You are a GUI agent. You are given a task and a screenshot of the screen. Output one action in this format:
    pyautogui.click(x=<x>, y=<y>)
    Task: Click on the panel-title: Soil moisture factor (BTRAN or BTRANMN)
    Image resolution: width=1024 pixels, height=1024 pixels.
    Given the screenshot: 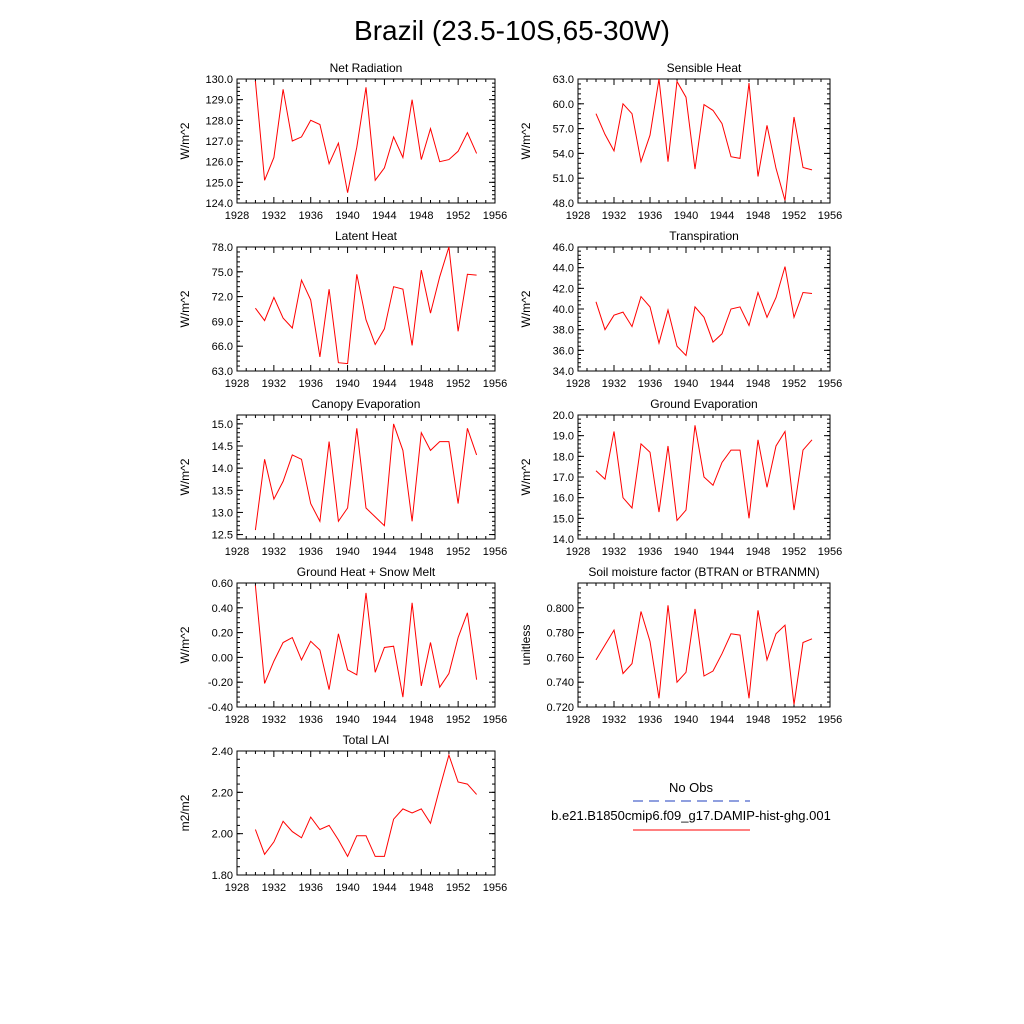 What is the action you would take?
    pyautogui.click(x=703, y=572)
    